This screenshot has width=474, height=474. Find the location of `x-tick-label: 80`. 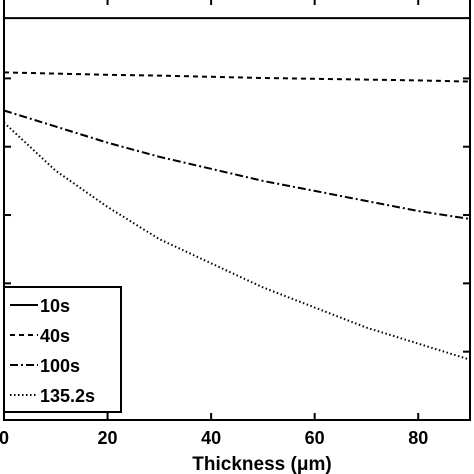

x-tick-label: 80 is located at coordinates (418, 438).